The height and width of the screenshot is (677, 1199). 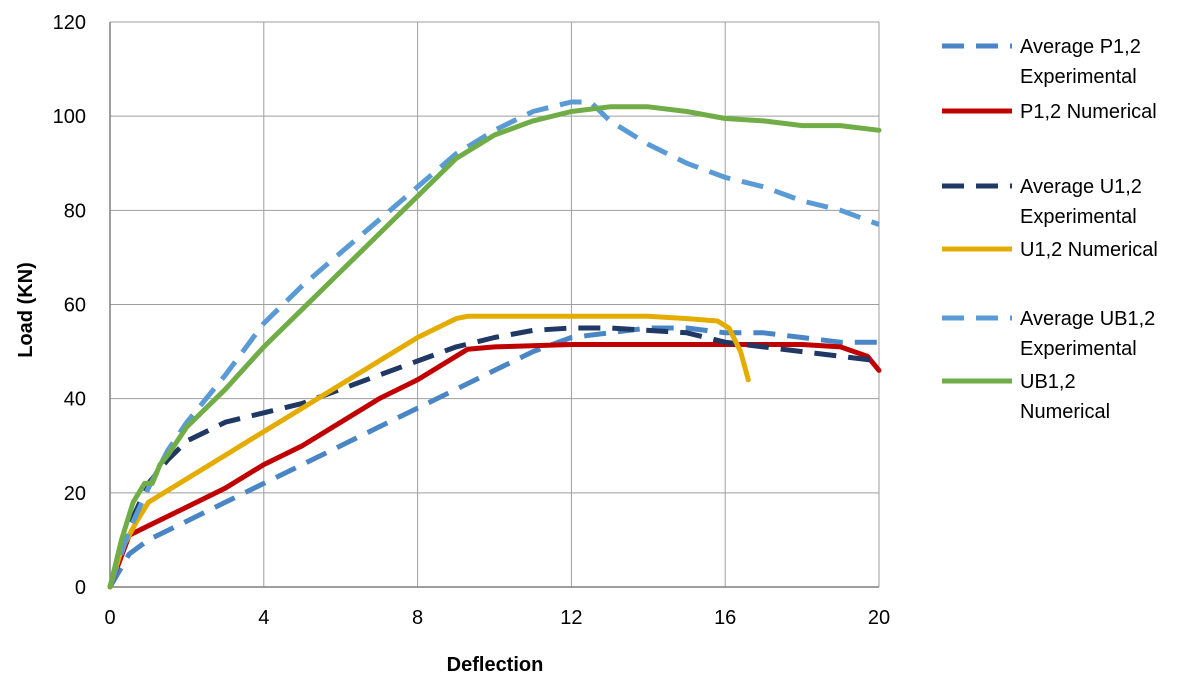 What do you see at coordinates (69, 117) in the screenshot?
I see `y-tick-label: 100` at bounding box center [69, 117].